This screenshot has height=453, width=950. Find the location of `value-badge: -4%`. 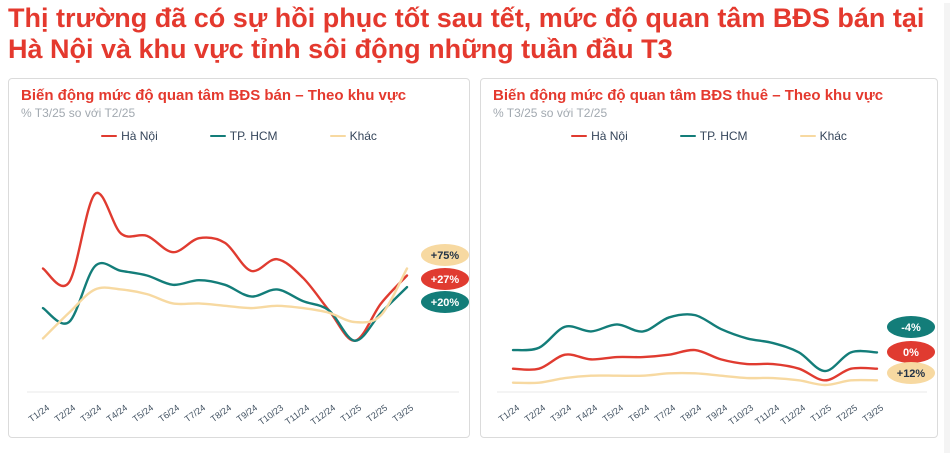

value-badge: -4% is located at coordinates (911, 326).